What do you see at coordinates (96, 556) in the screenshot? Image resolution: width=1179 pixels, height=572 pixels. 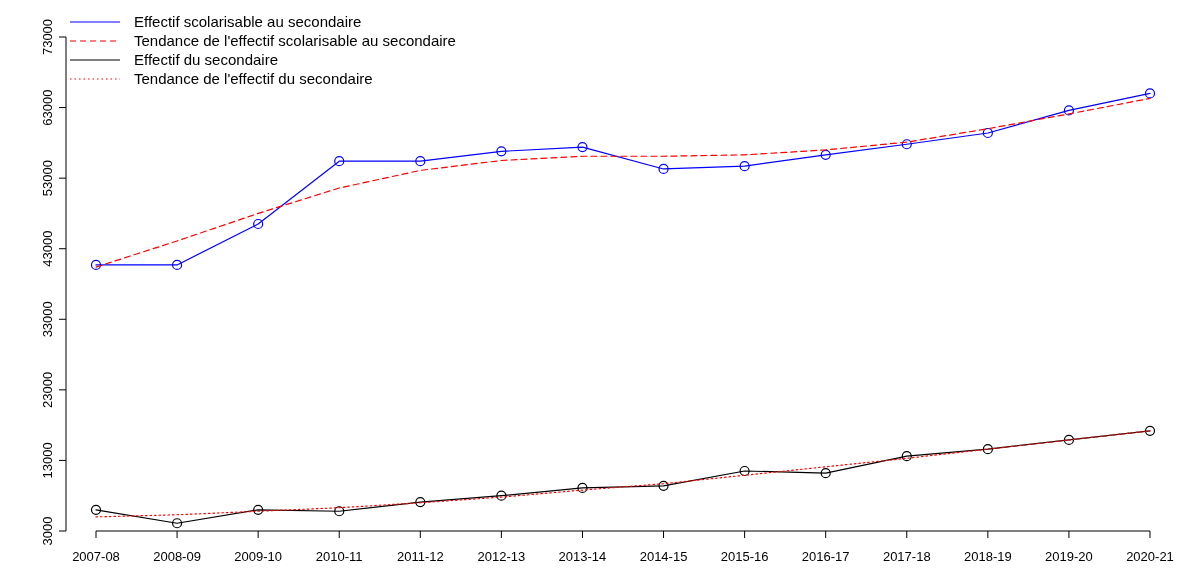 I see `x-tick-label: 2007-08` at bounding box center [96, 556].